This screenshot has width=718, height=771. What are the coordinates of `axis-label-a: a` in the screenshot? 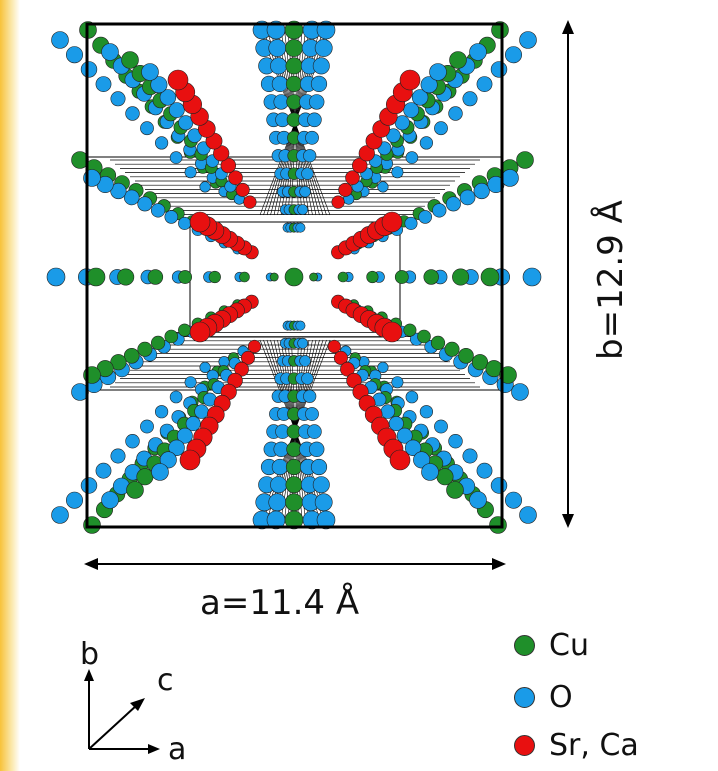 It's located at (177, 749).